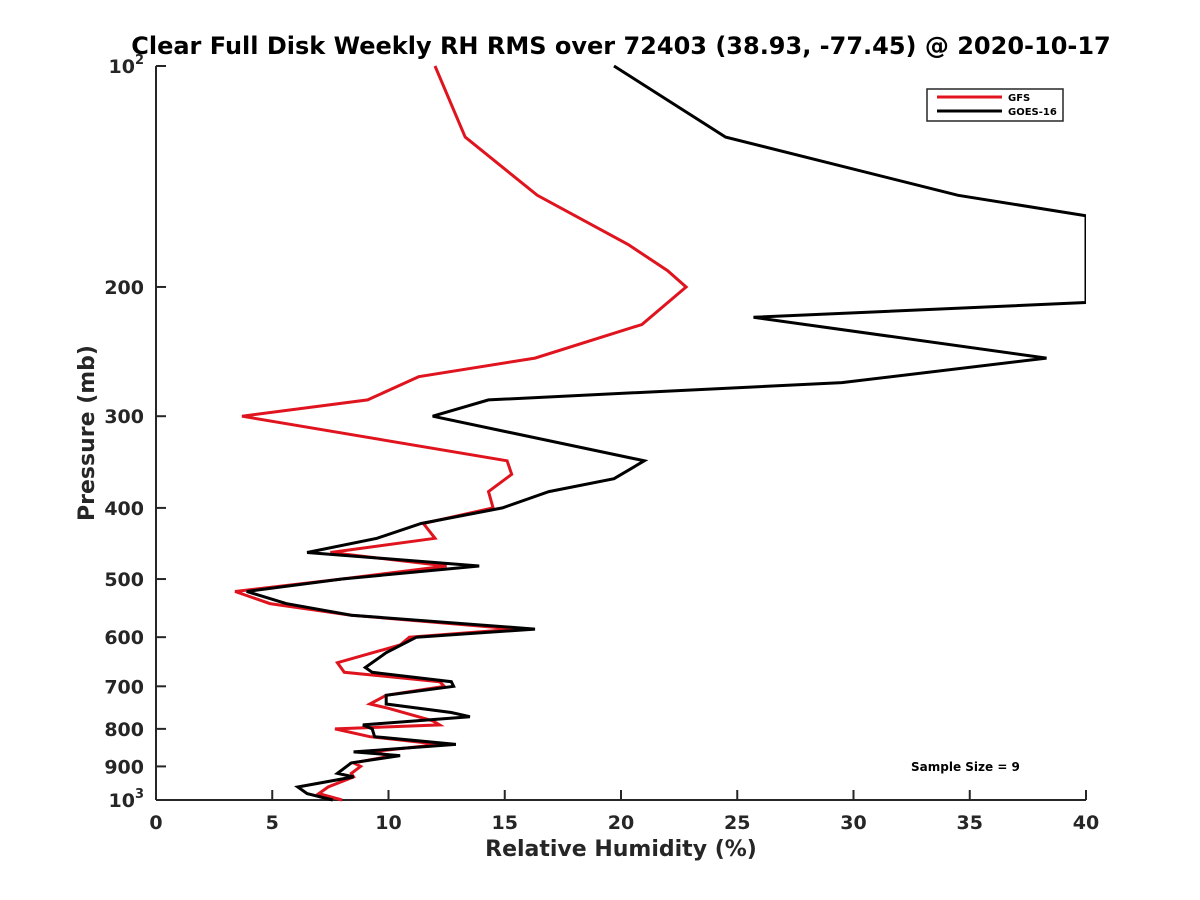 The width and height of the screenshot is (1200, 900). I want to click on x-axis-ticks: 0 5 10 15 20 25 30 35 40, so click(624, 812).